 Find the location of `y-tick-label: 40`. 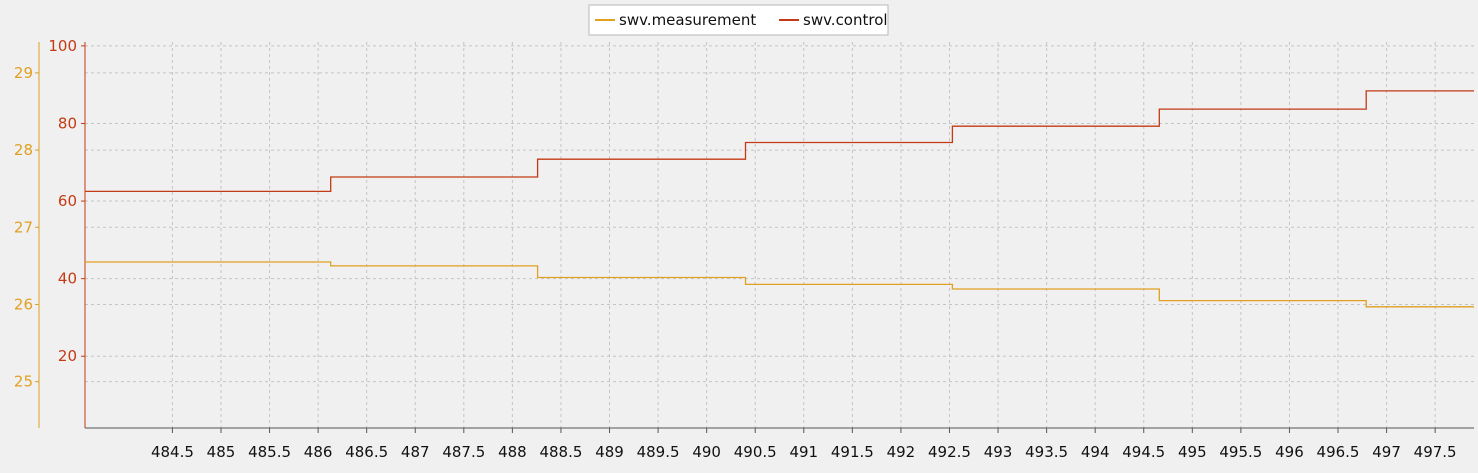

y-tick-label: 40 is located at coordinates (67, 279).